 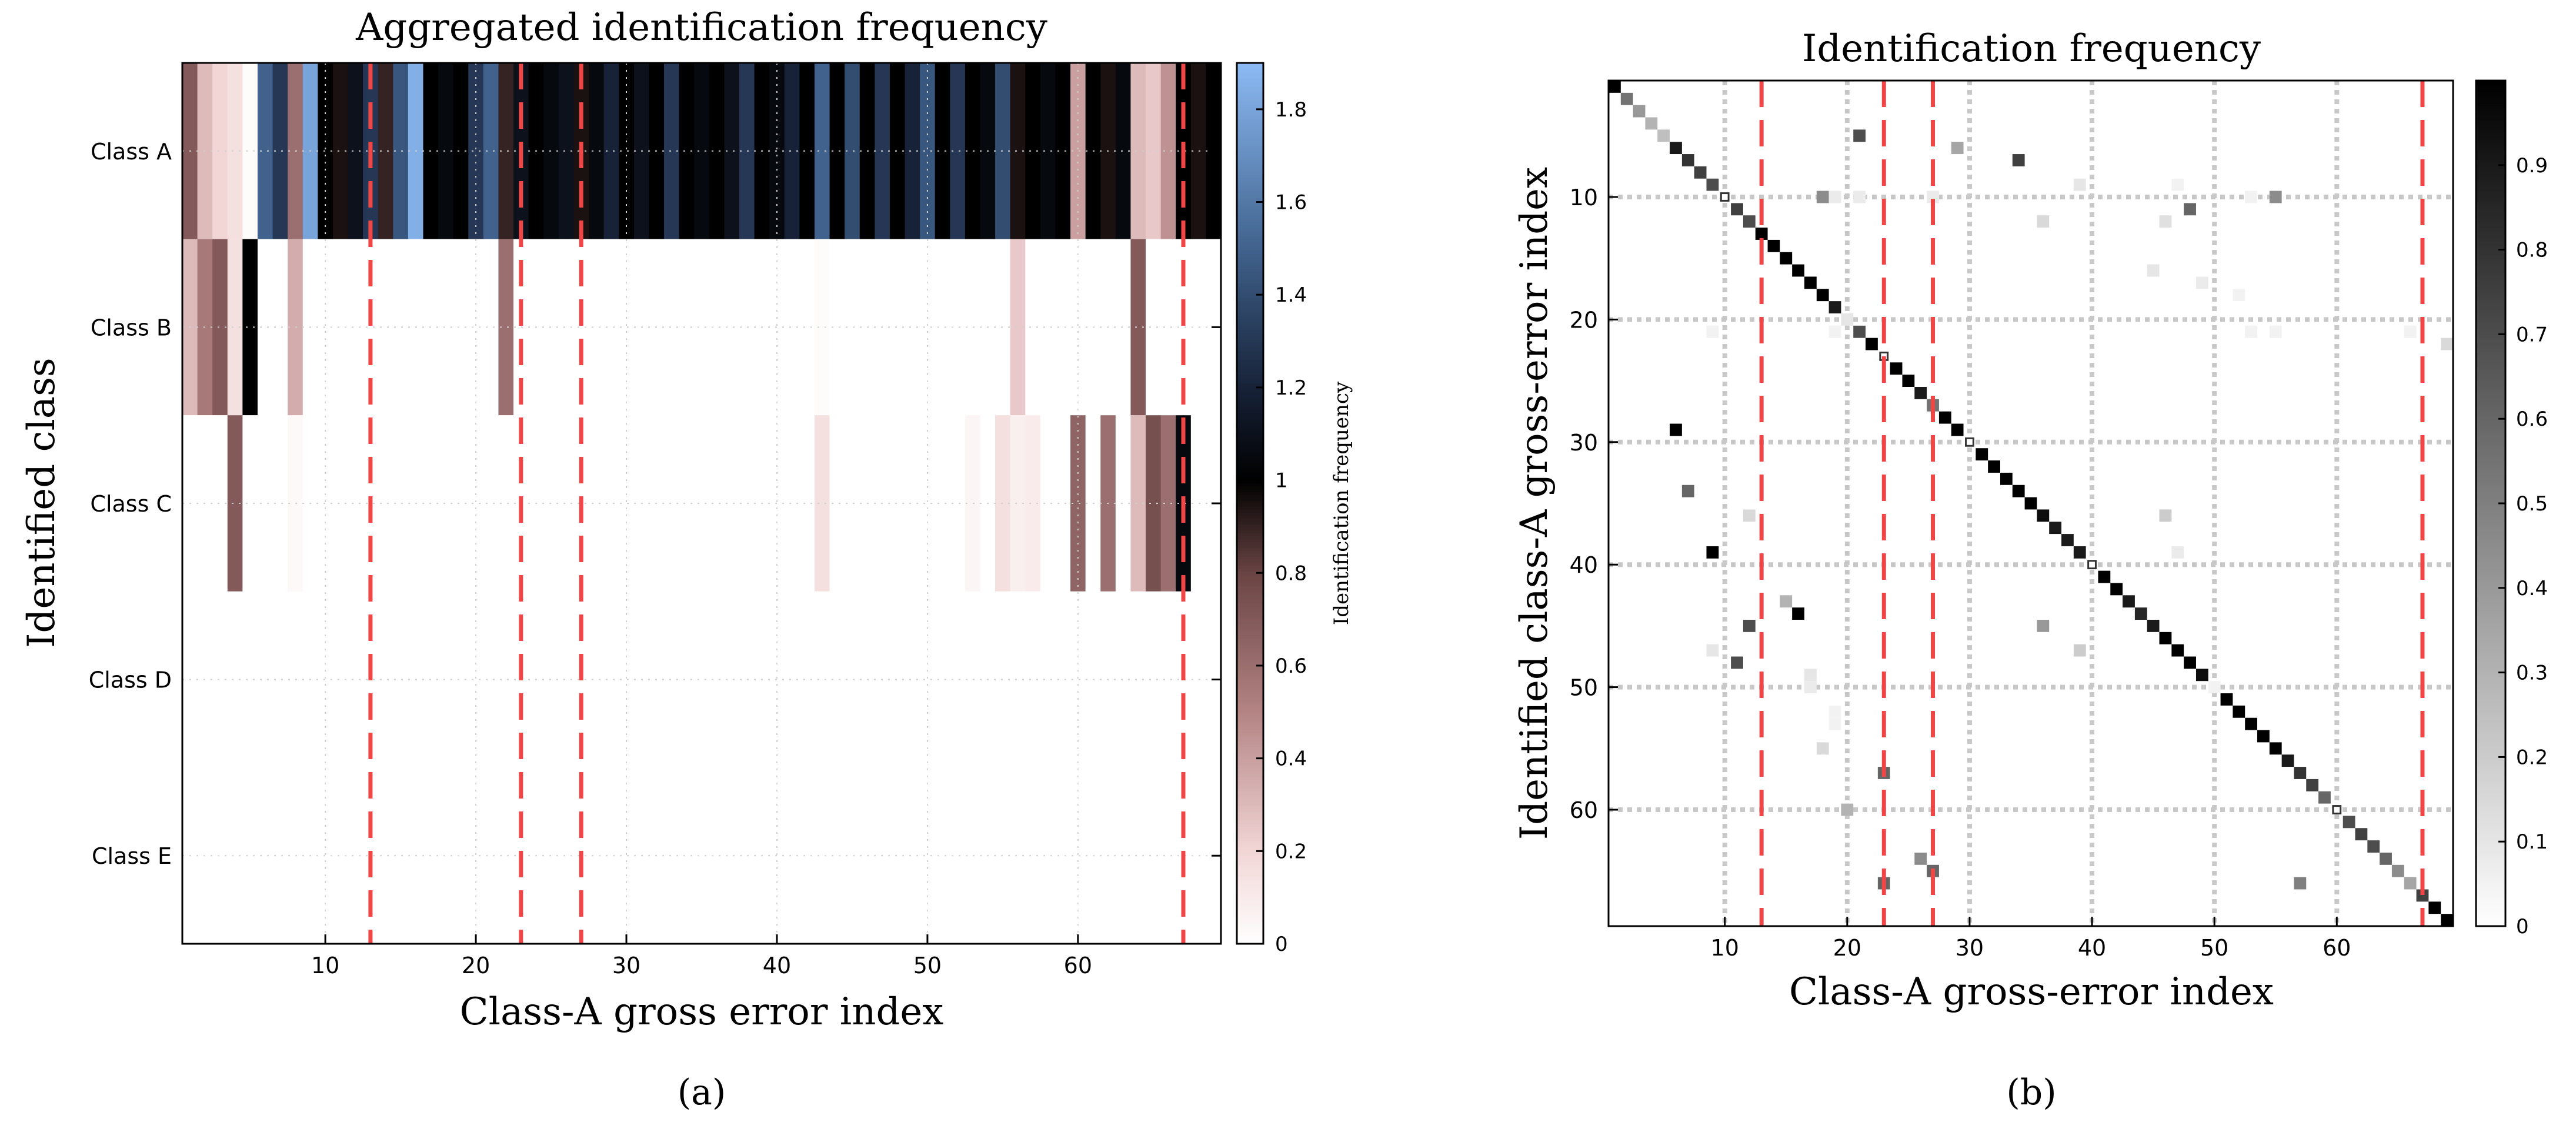 I want to click on panel-a-colorbar-tick-label: 0.8, so click(x=1291, y=573).